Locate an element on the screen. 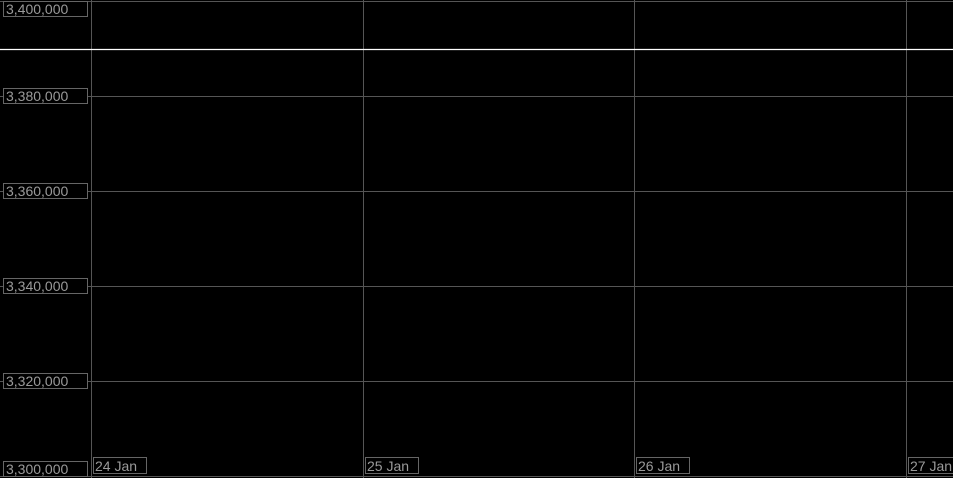  y-tick-text: 3,360,000 is located at coordinates (37, 191).